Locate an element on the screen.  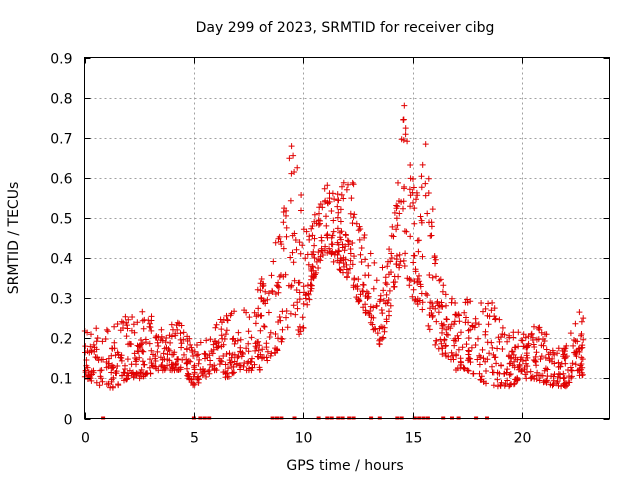
y-axis-label: SRMTID / TECUs is located at coordinates (14, 238).